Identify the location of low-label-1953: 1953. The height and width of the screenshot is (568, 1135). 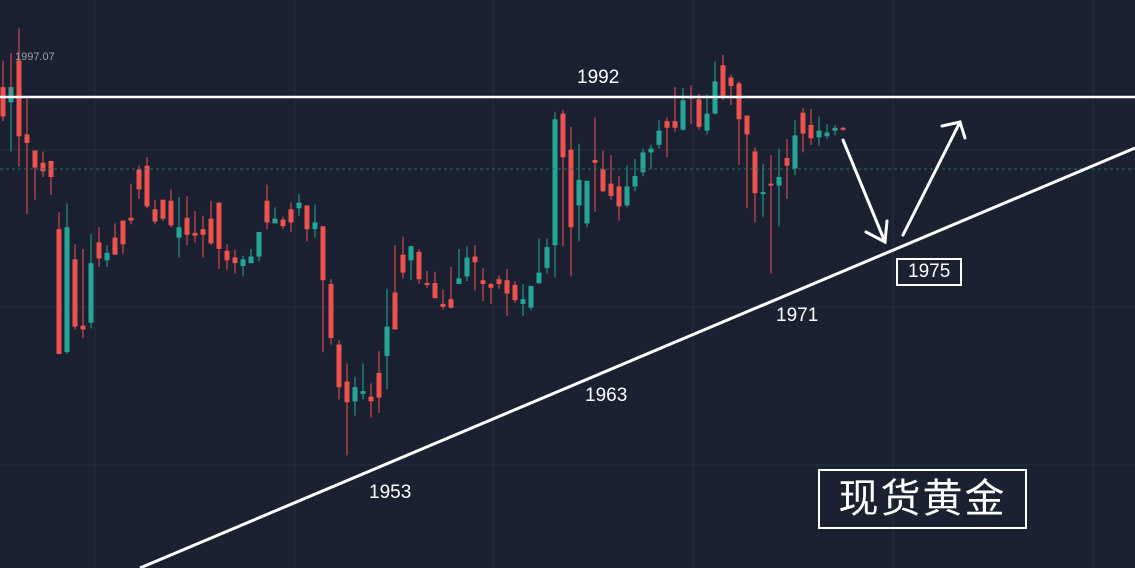
(390, 492).